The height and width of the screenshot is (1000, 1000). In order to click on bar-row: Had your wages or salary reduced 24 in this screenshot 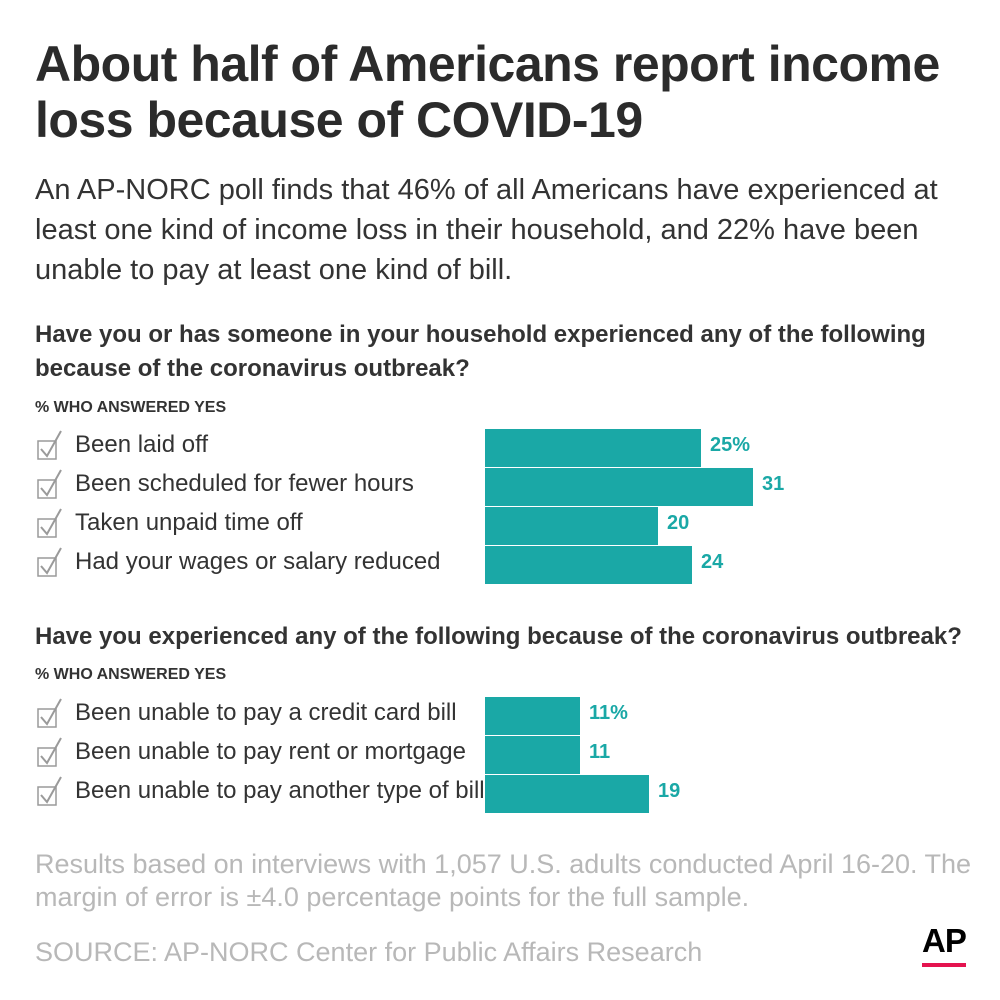, I will do `click(500, 565)`.